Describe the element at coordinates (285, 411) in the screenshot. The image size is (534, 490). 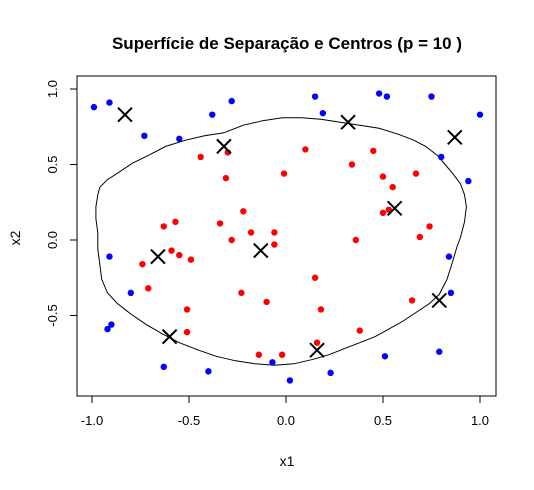
I see `x-axis: -1.0 -0.5 0.0 0.5 1.0` at that location.